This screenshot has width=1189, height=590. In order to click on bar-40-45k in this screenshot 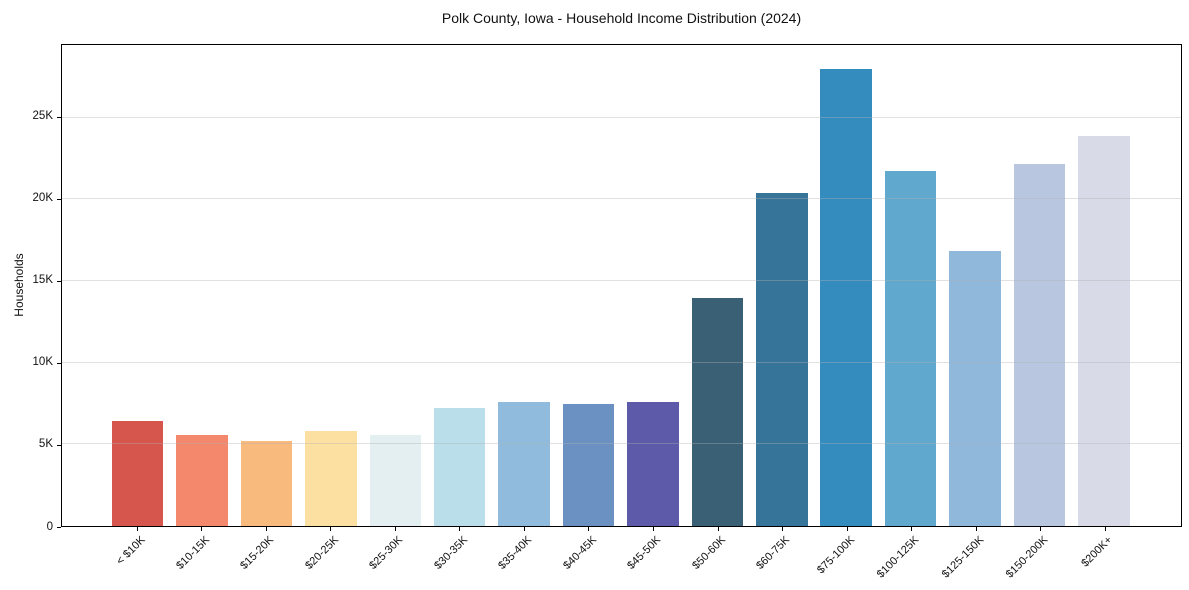, I will do `click(588, 465)`.